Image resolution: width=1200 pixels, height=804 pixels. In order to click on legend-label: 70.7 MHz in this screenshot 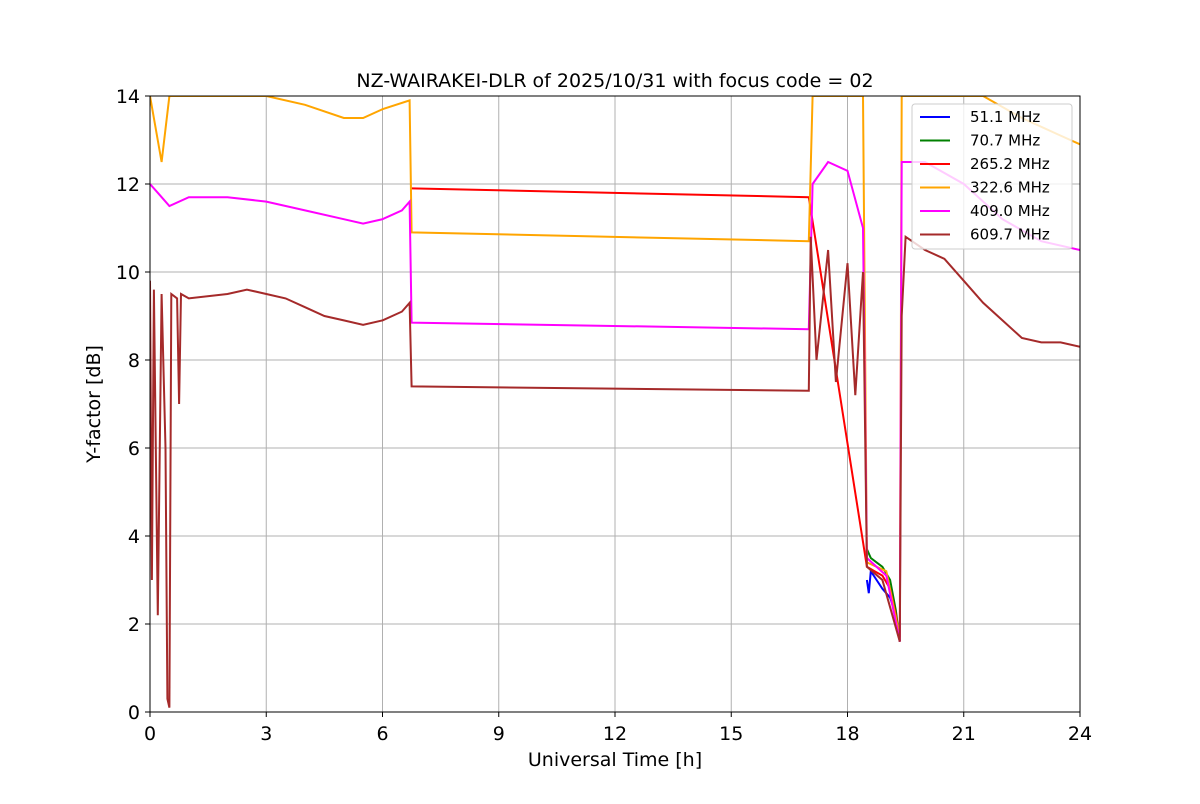, I will do `click(1005, 141)`.